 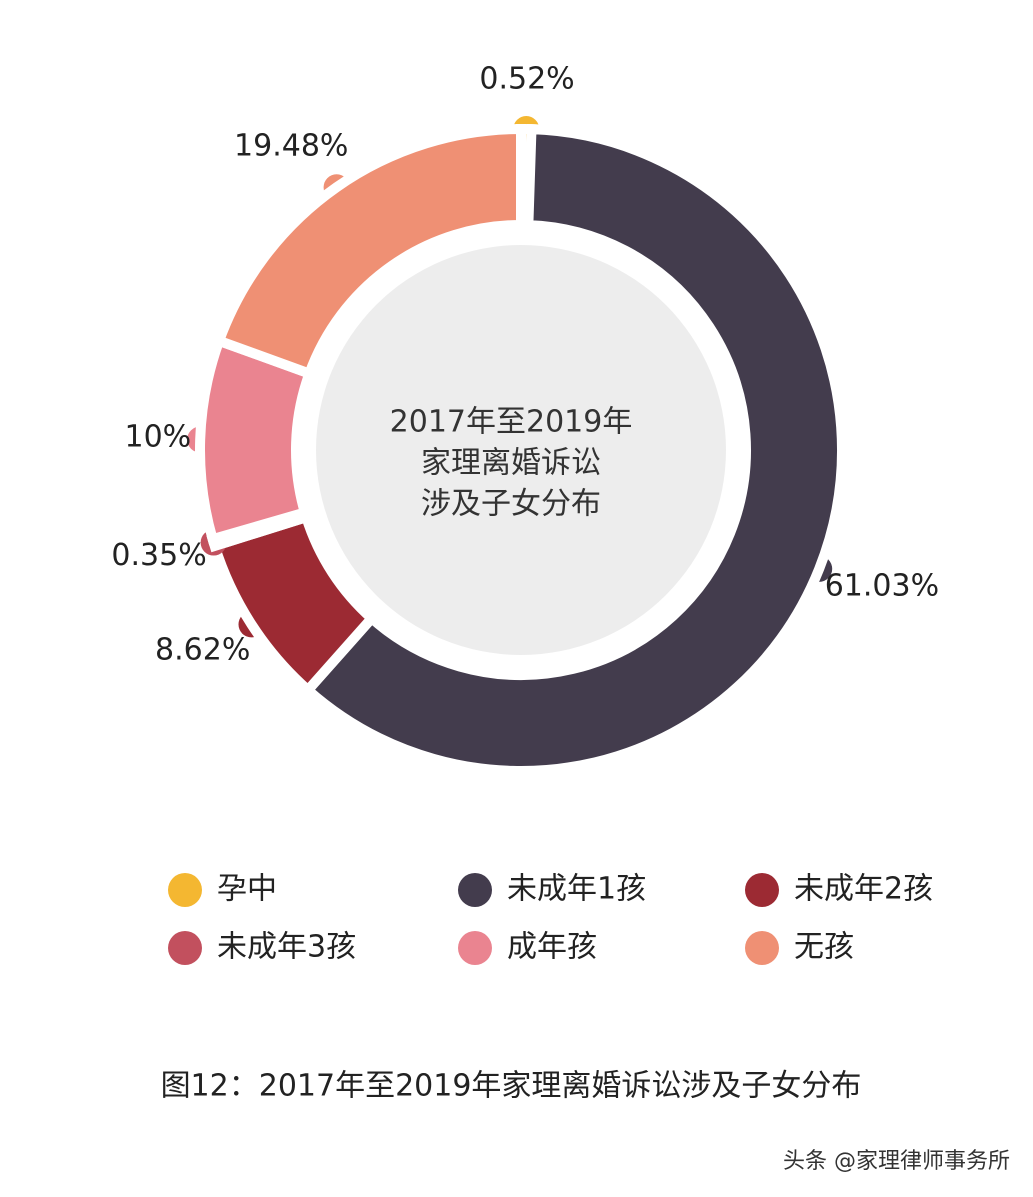 I want to click on legend-label: 未成年3孩, so click(x=286, y=947).